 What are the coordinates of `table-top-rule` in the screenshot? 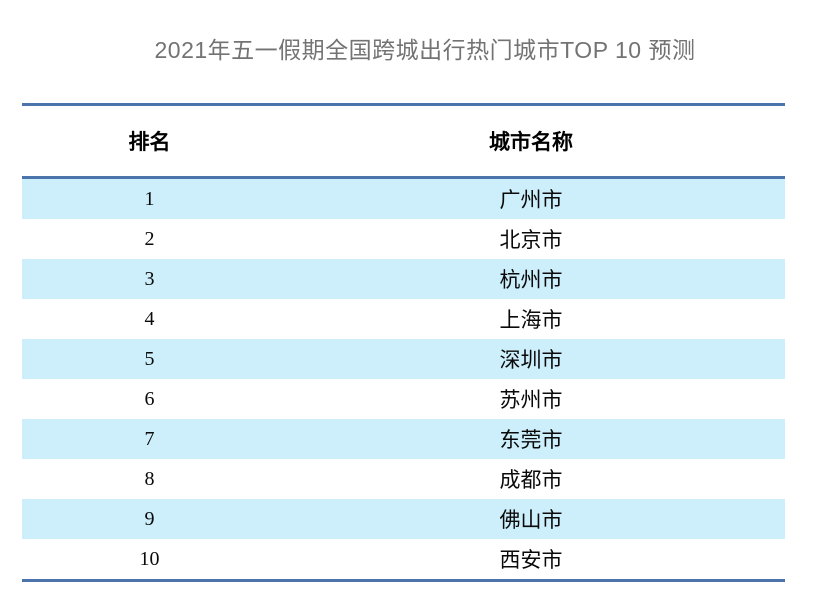 It's located at (403, 104).